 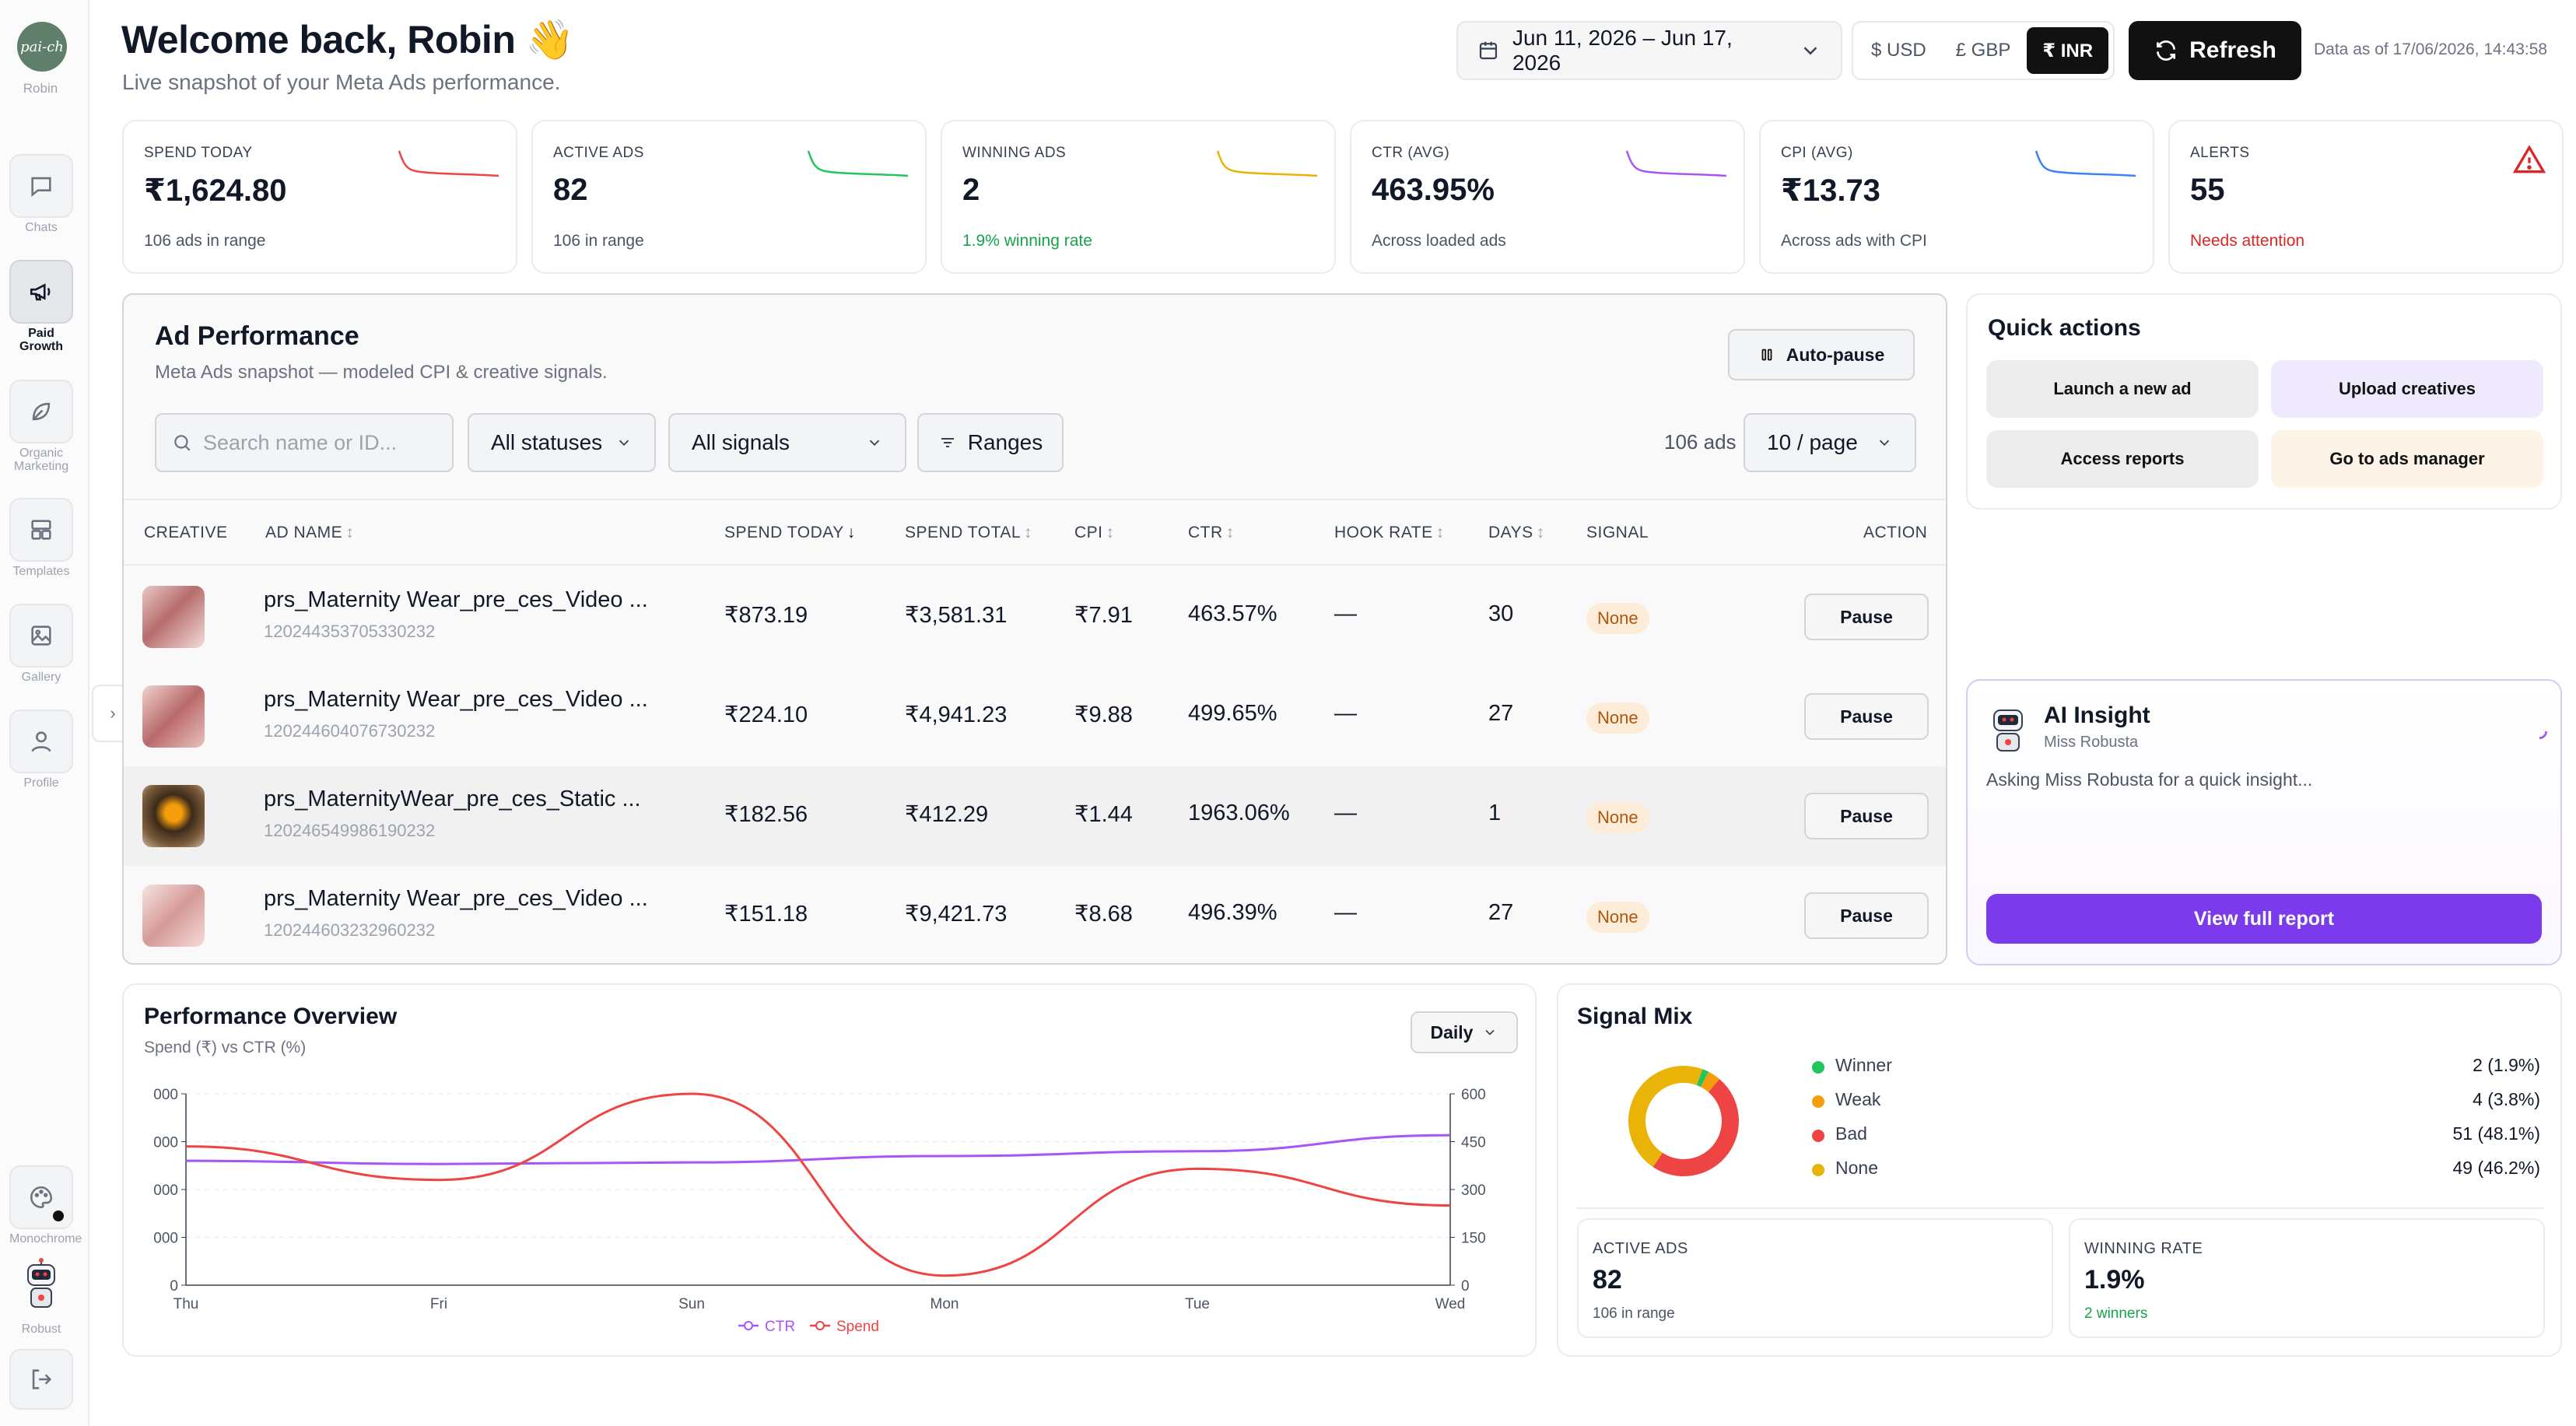 What do you see at coordinates (2122, 389) in the screenshot?
I see `launch-new-ad-button: Launch a new ad` at bounding box center [2122, 389].